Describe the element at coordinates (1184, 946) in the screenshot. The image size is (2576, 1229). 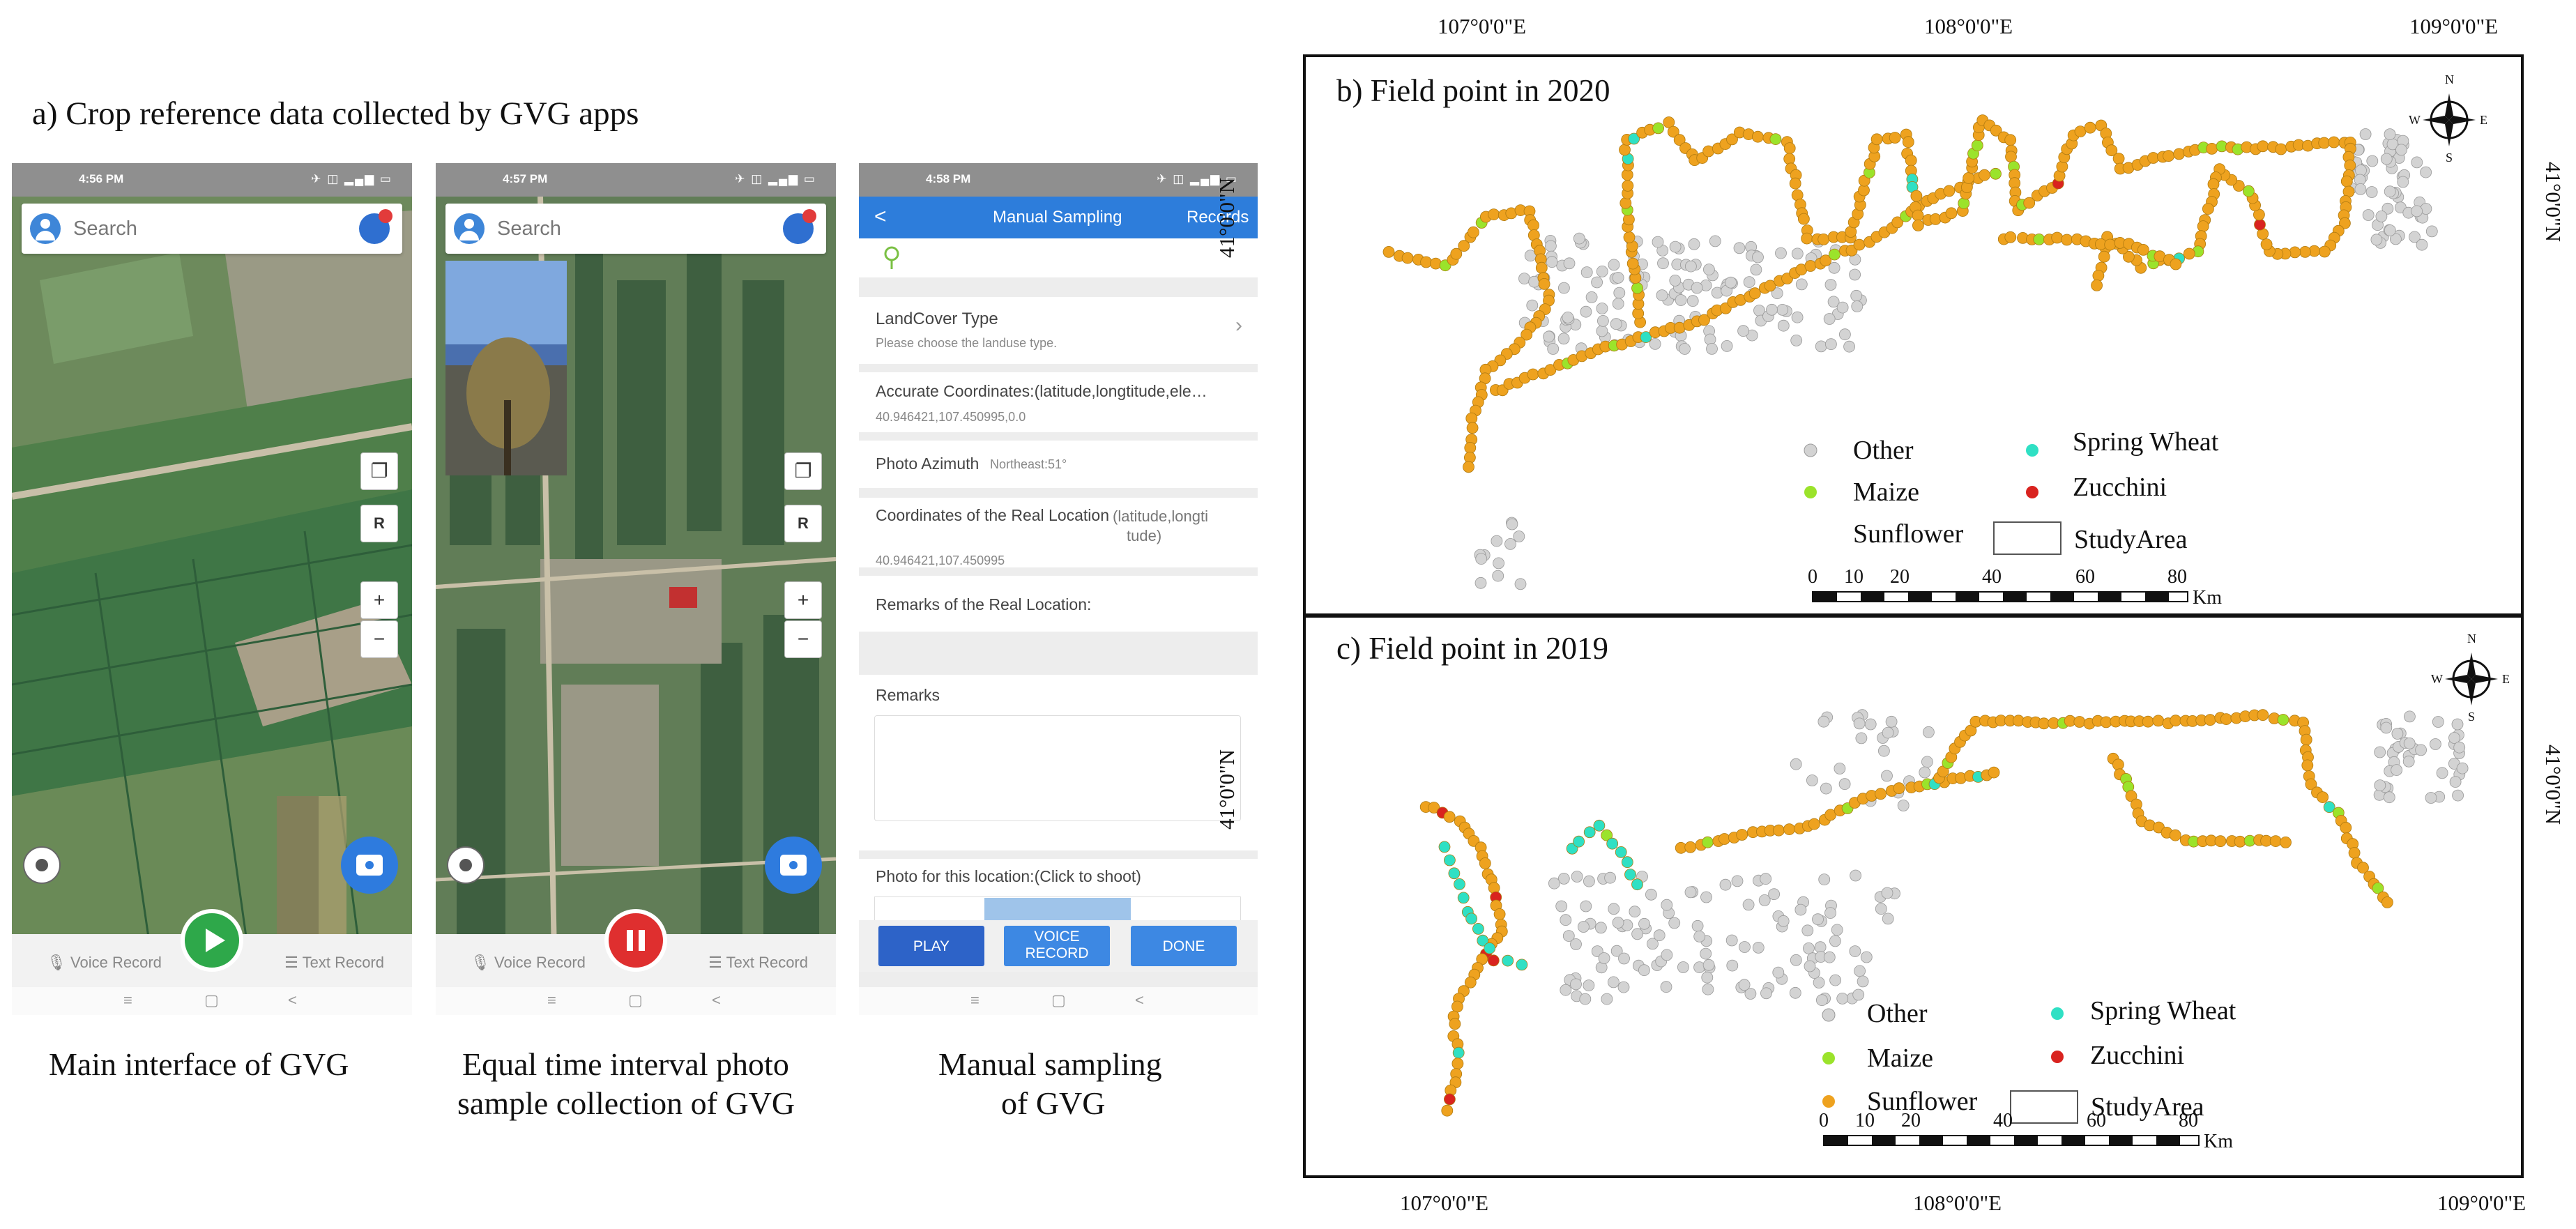
I see `done-button: DONE` at that location.